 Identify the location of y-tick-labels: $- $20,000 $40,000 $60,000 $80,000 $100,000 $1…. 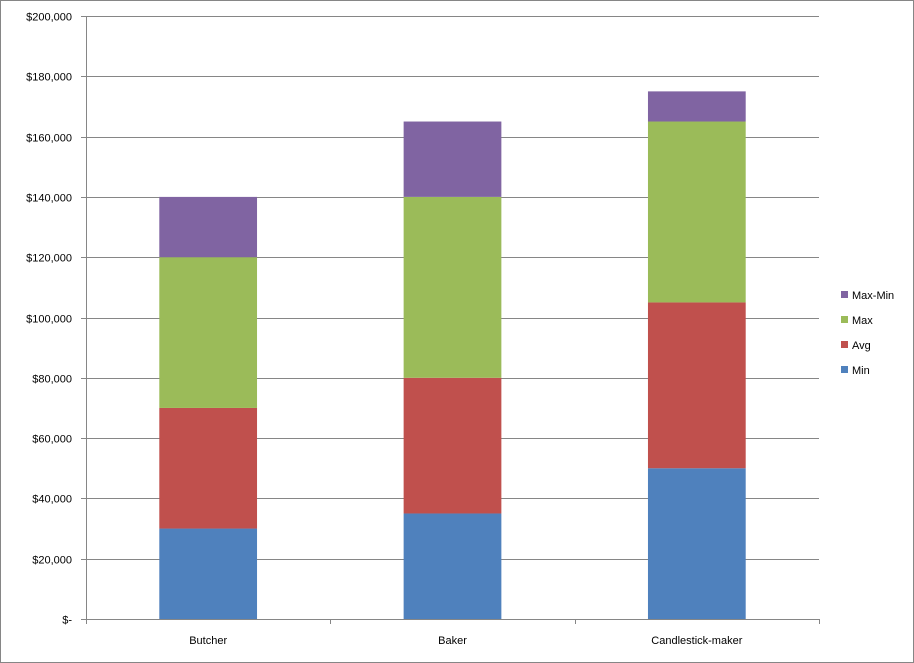
(49, 319).